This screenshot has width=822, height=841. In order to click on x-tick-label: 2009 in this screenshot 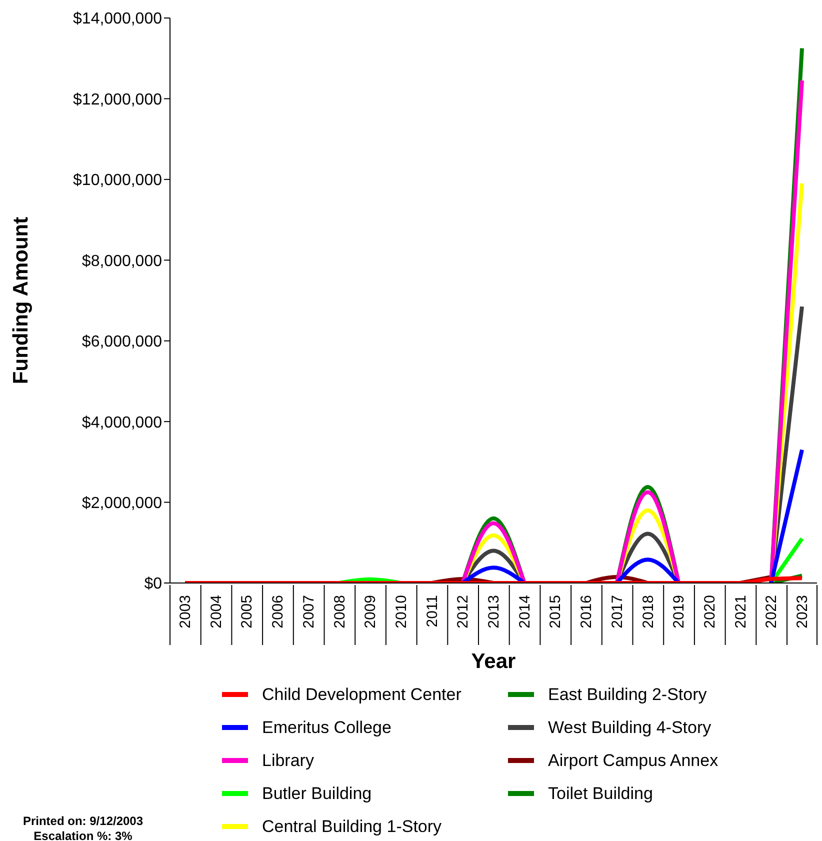, I will do `click(371, 611)`.